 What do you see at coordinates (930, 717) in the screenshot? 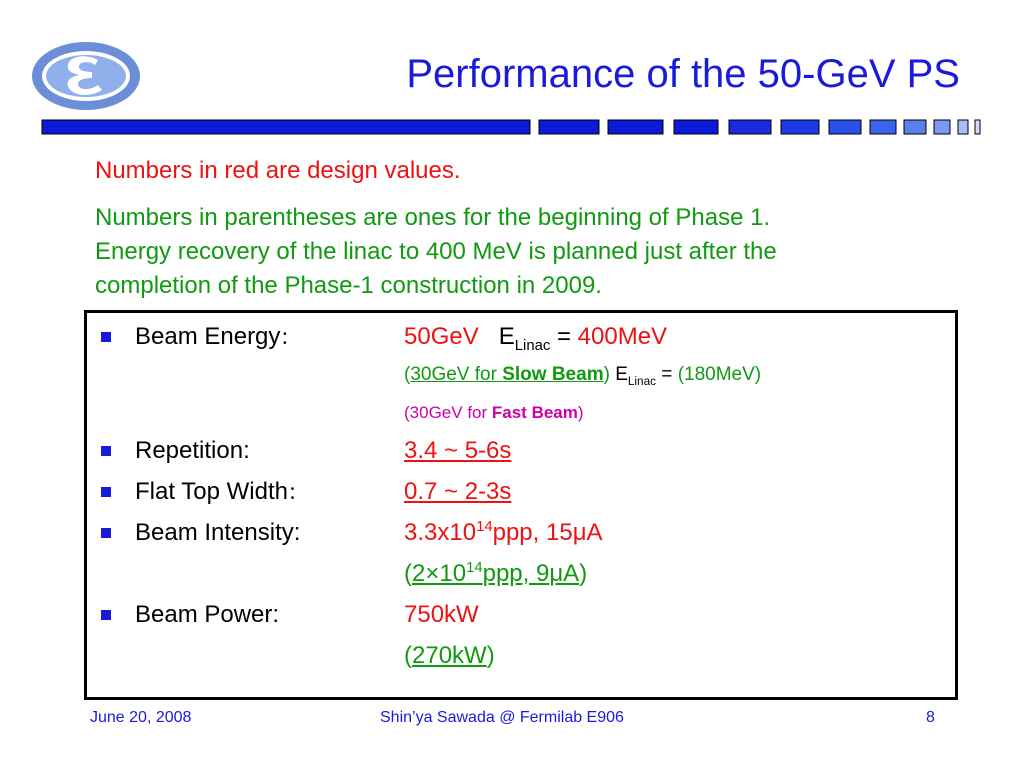
I see `footer-page-number: 8` at bounding box center [930, 717].